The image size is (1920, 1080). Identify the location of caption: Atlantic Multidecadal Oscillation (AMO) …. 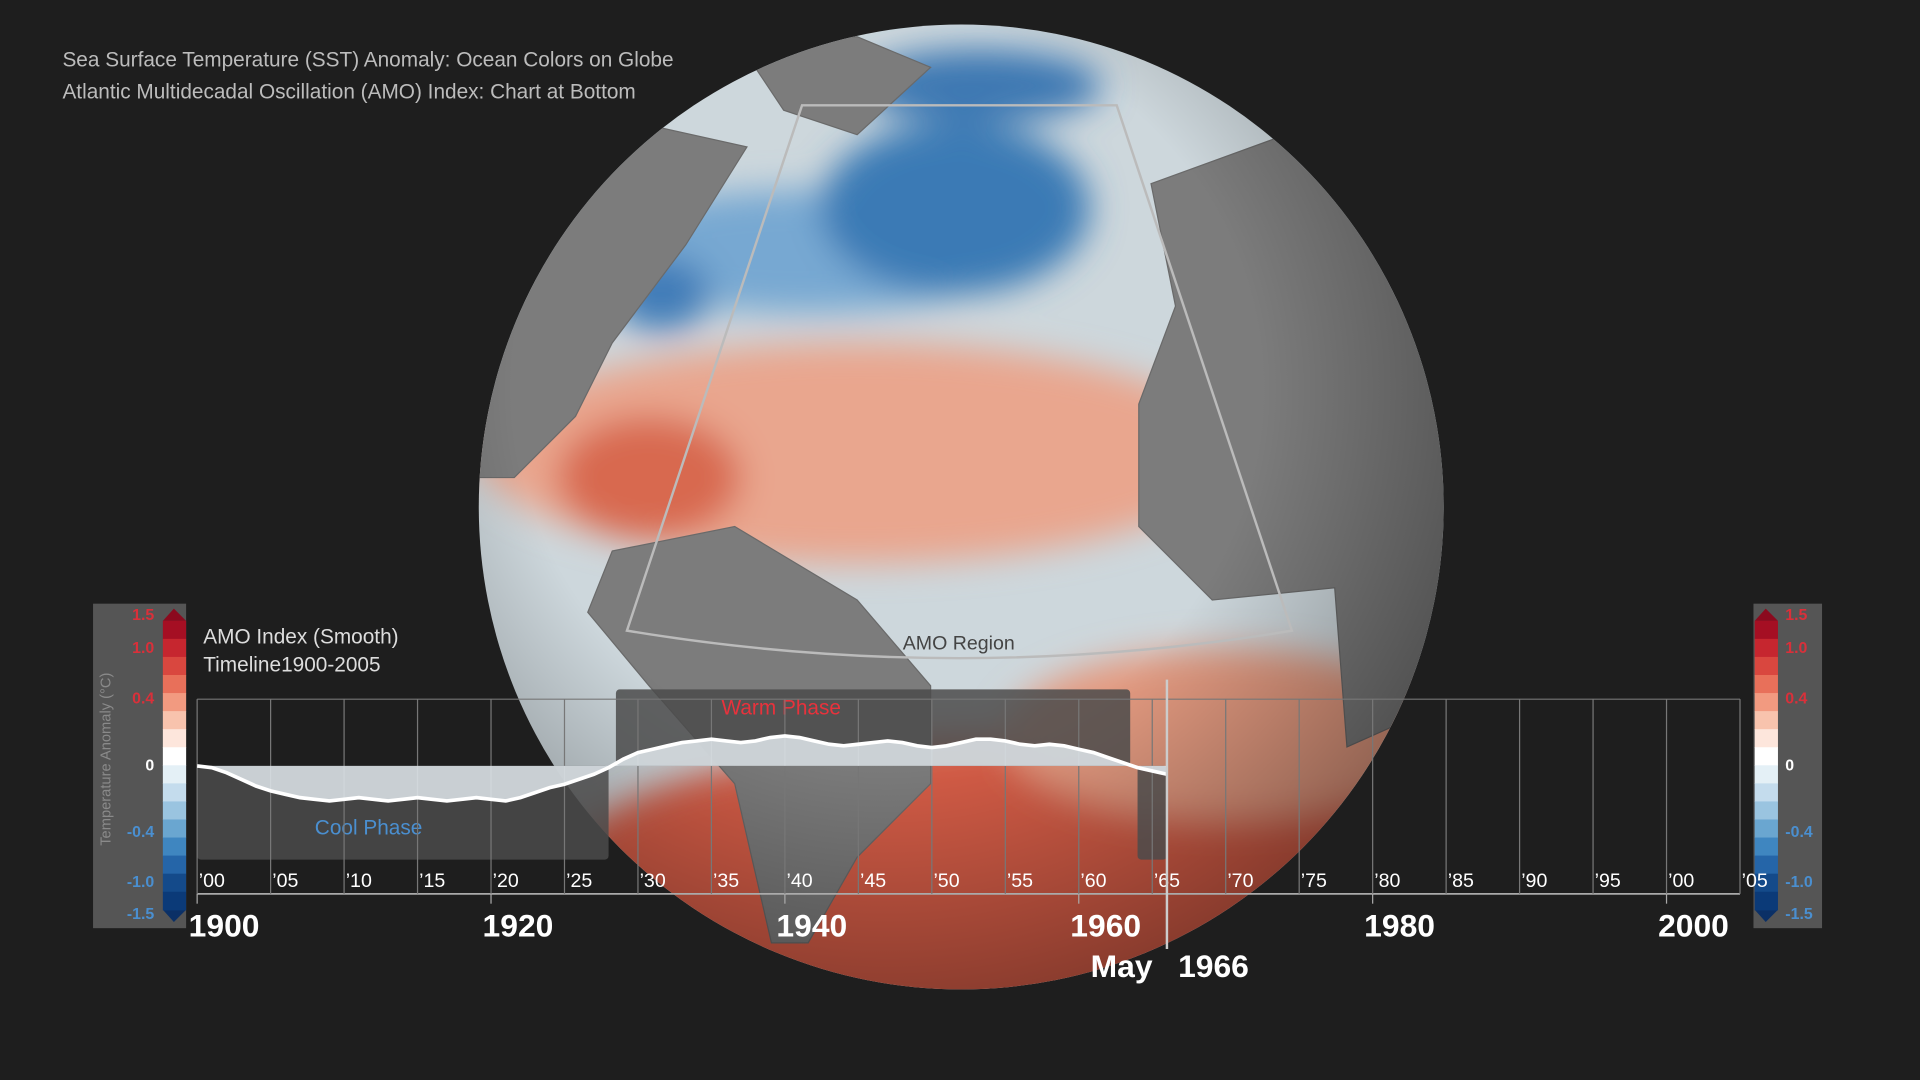
(348, 92).